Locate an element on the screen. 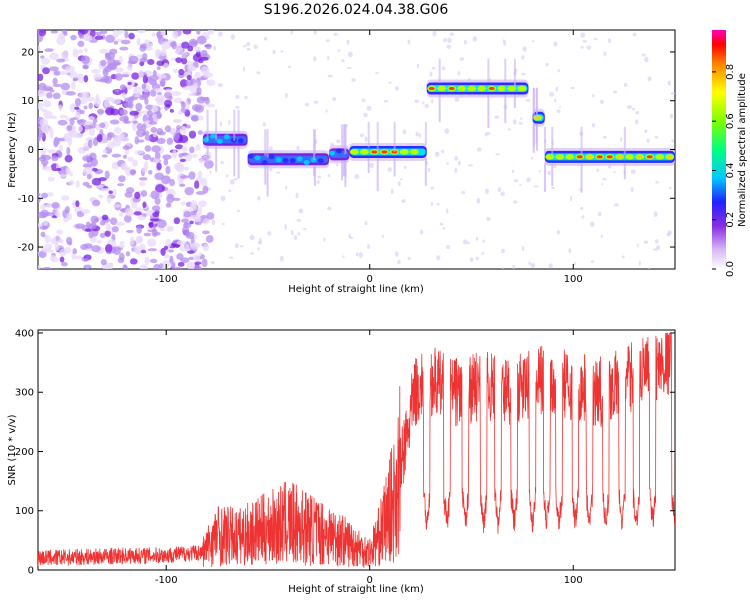 The height and width of the screenshot is (600, 750). colorbar-tick-label: 0.8 is located at coordinates (730, 72).